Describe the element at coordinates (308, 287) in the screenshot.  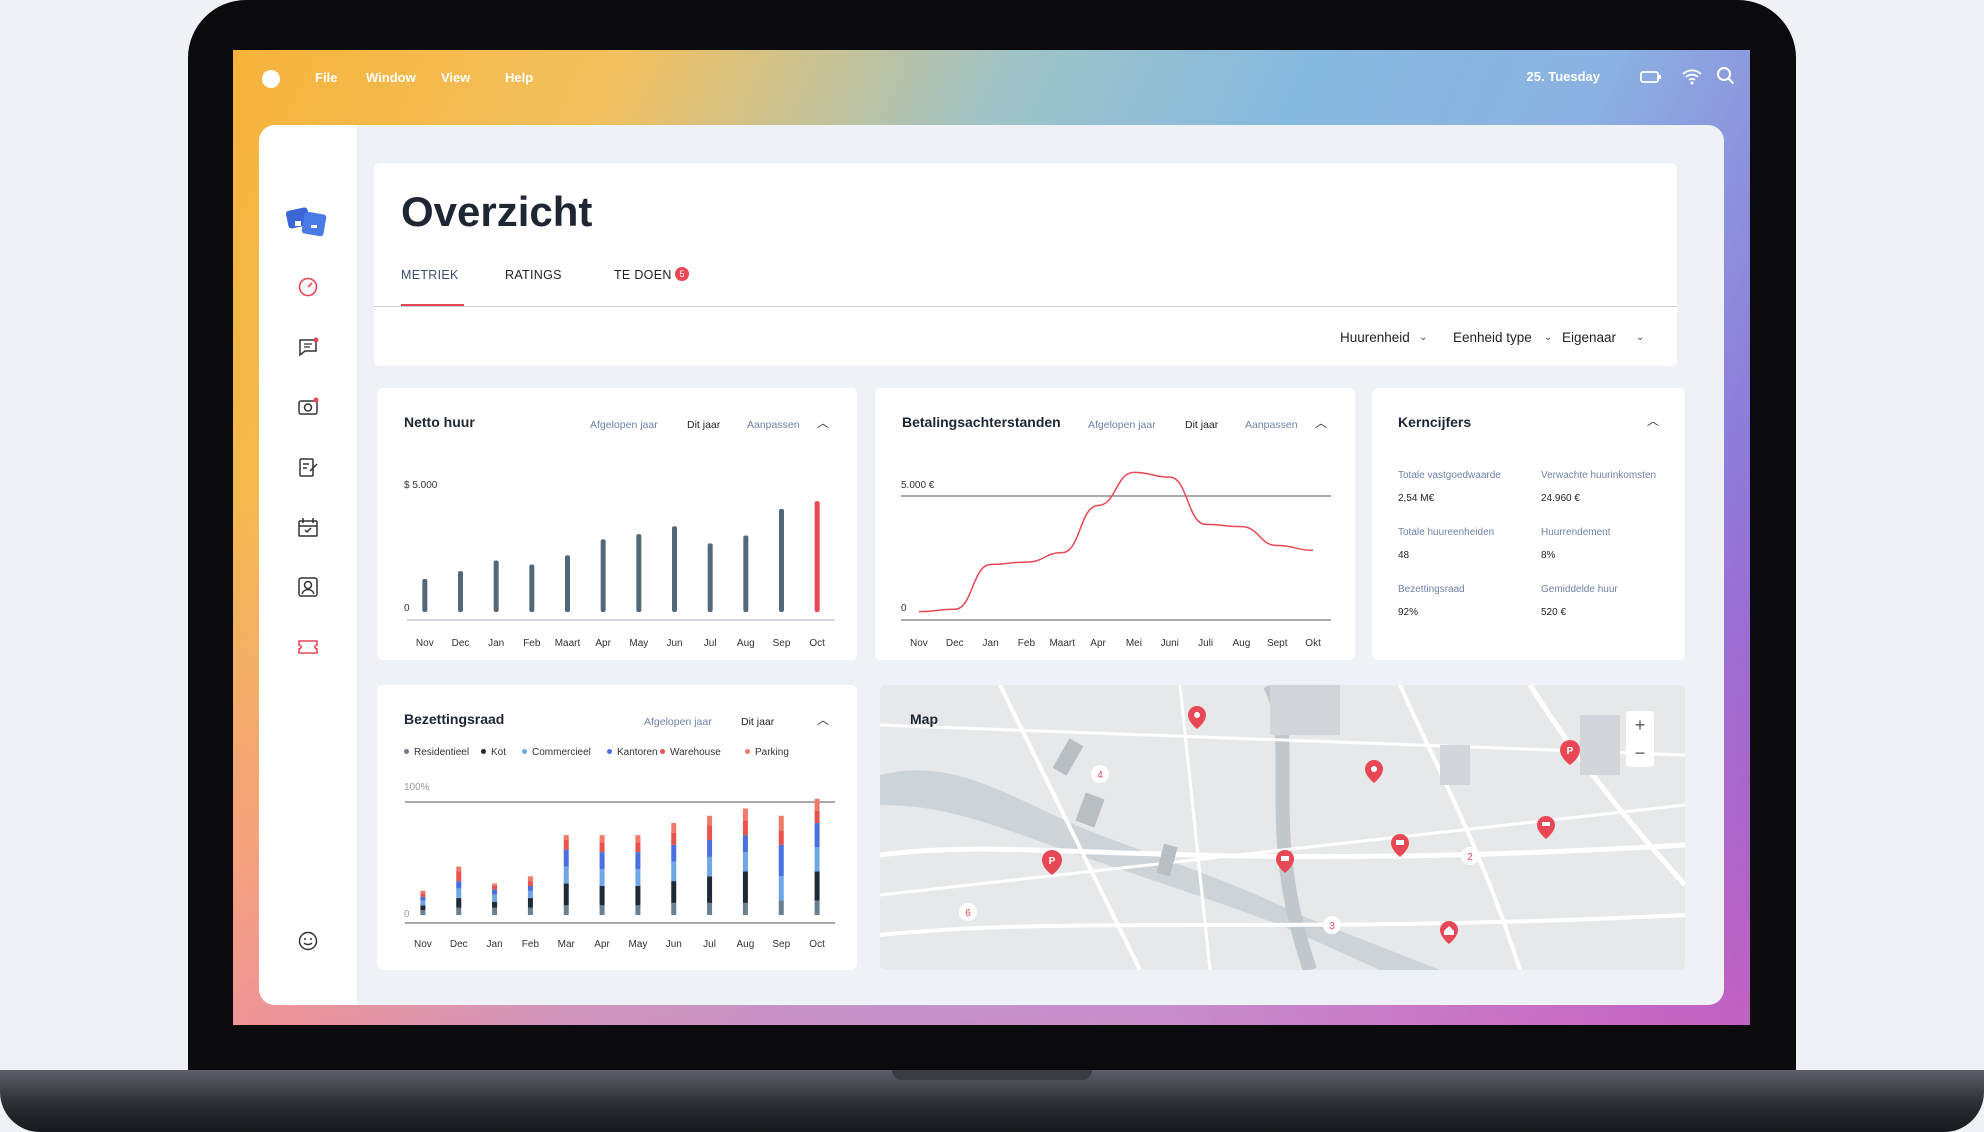
I see `dashboard-icon` at that location.